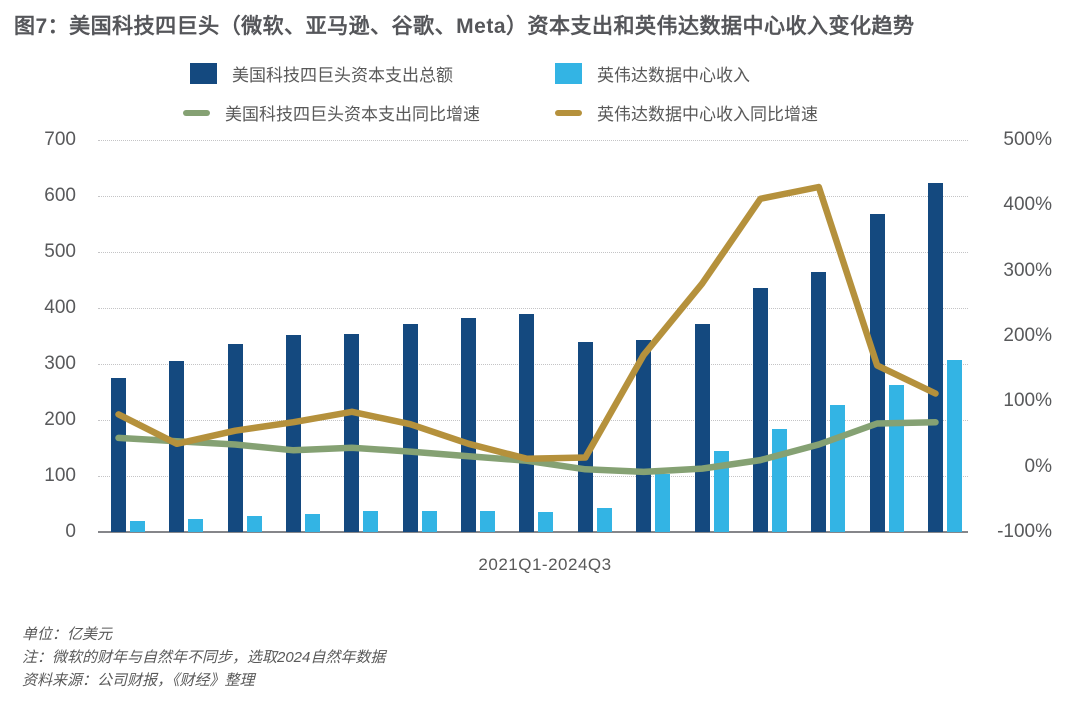 This screenshot has height=703, width=1080. I want to click on legend-item-nvda-revenue: 英伟达数据中心收入, so click(652, 73).